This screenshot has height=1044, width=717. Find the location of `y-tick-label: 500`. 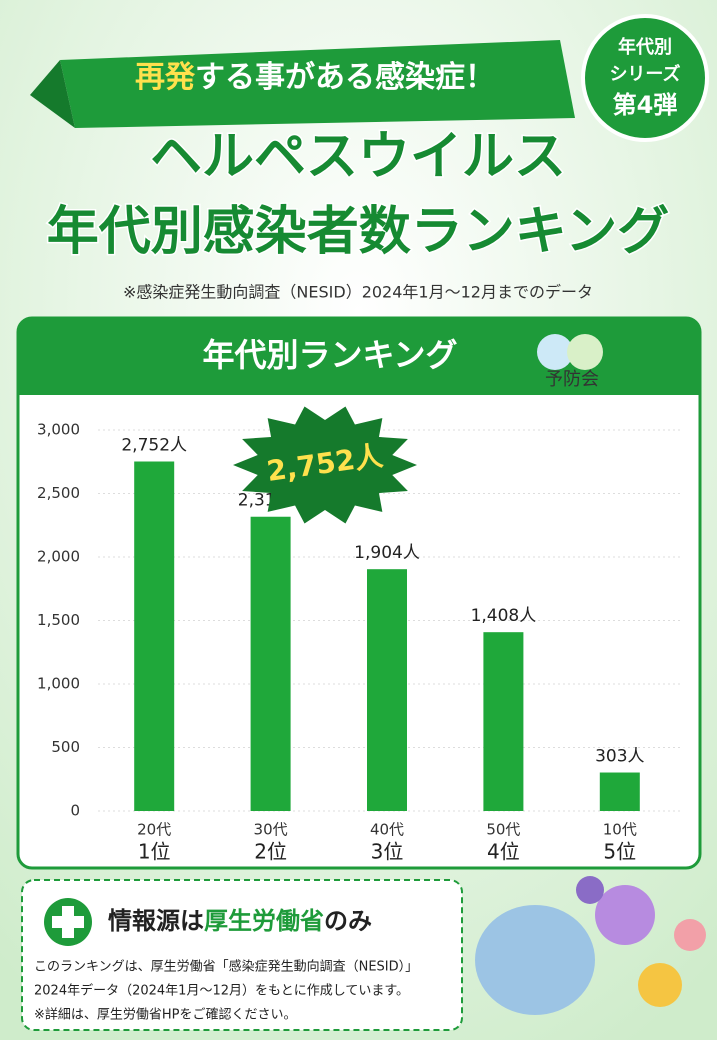

y-tick-label: 500 is located at coordinates (65, 747).